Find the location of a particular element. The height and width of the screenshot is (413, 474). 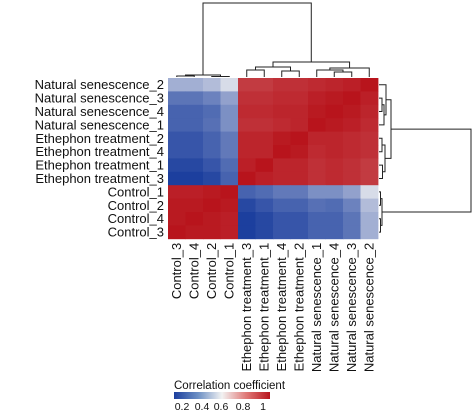

legend-tick-label: 1 is located at coordinates (263, 407).